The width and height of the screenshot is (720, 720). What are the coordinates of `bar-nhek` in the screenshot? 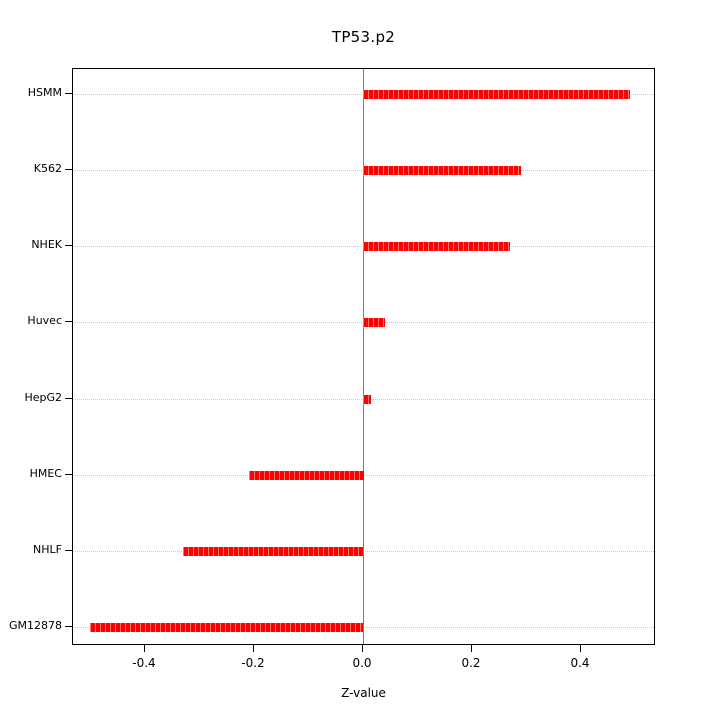 It's located at (436, 246).